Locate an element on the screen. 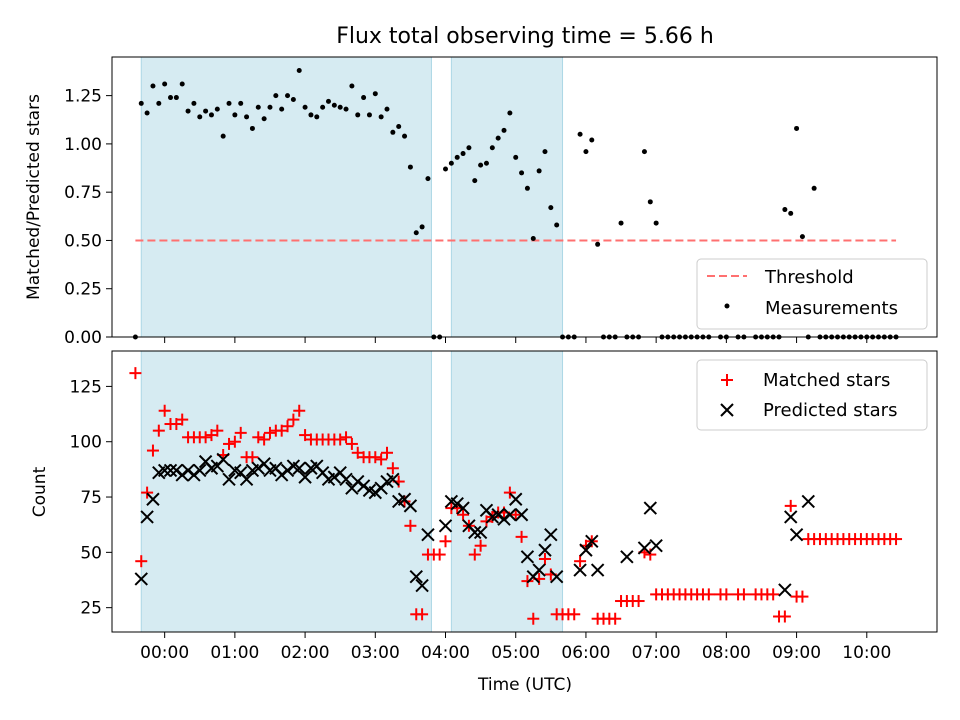 This screenshot has height=720, width=960. bottom-legend: Matched stars Predicted stars is located at coordinates (812, 395).